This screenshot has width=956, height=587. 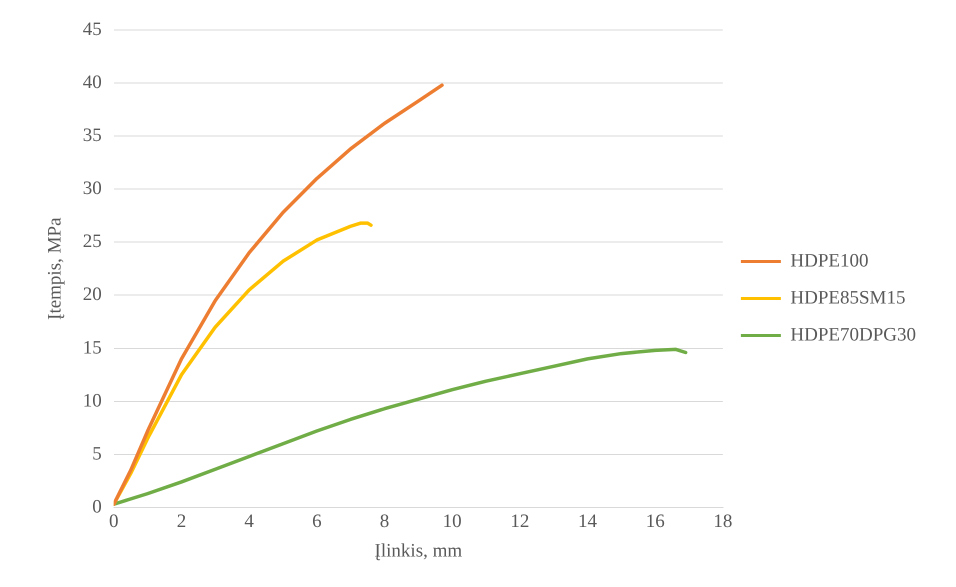 What do you see at coordinates (829, 261) in the screenshot?
I see `legend-label: HDPE100` at bounding box center [829, 261].